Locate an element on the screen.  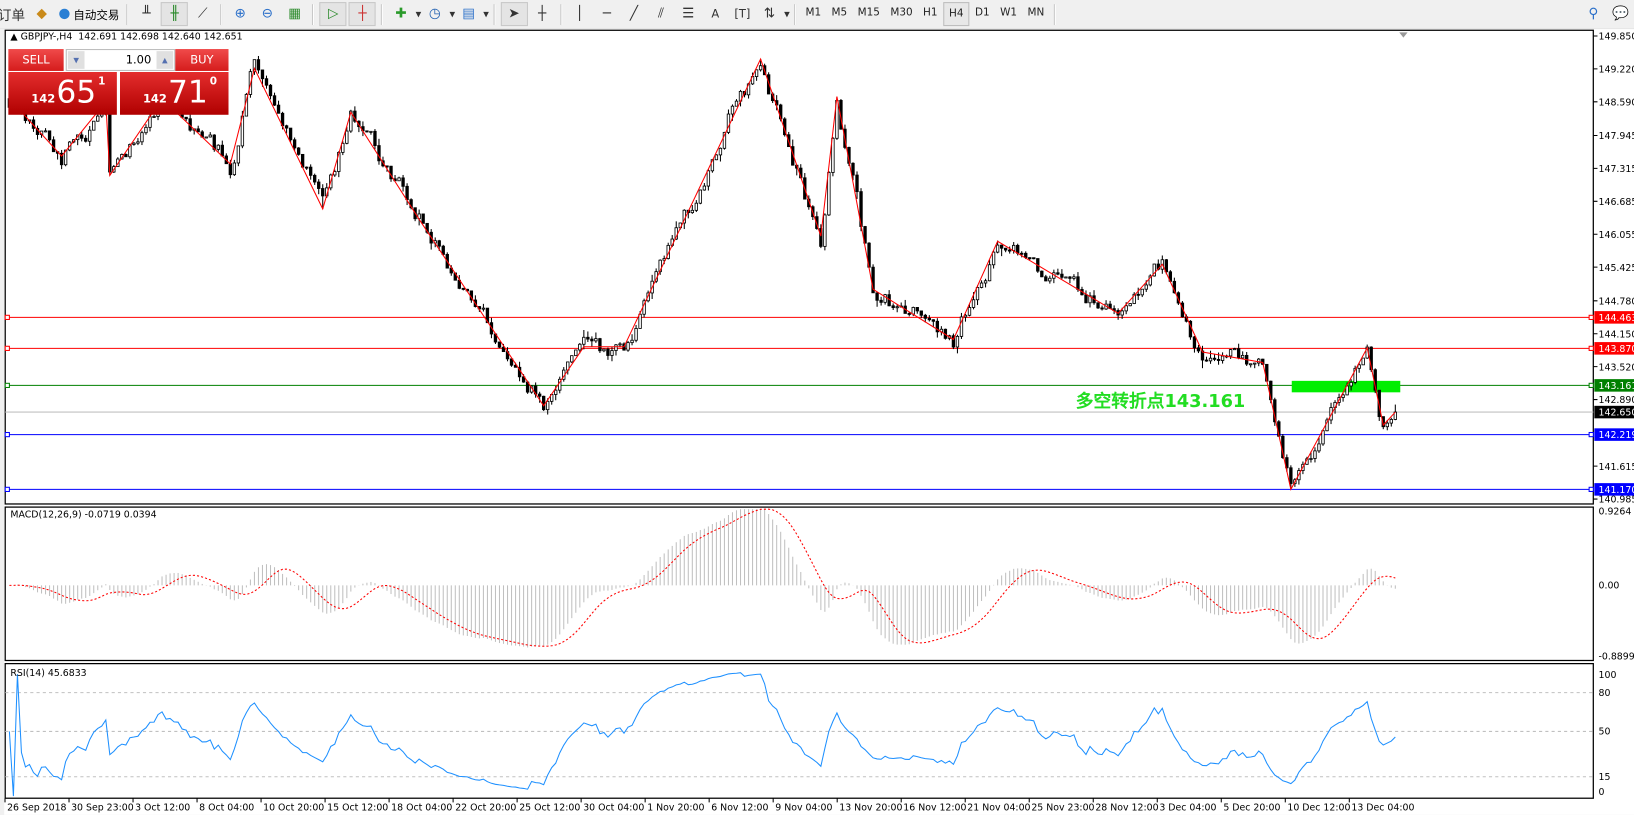
rsi-axis-label: 80 is located at coordinates (1605, 693).